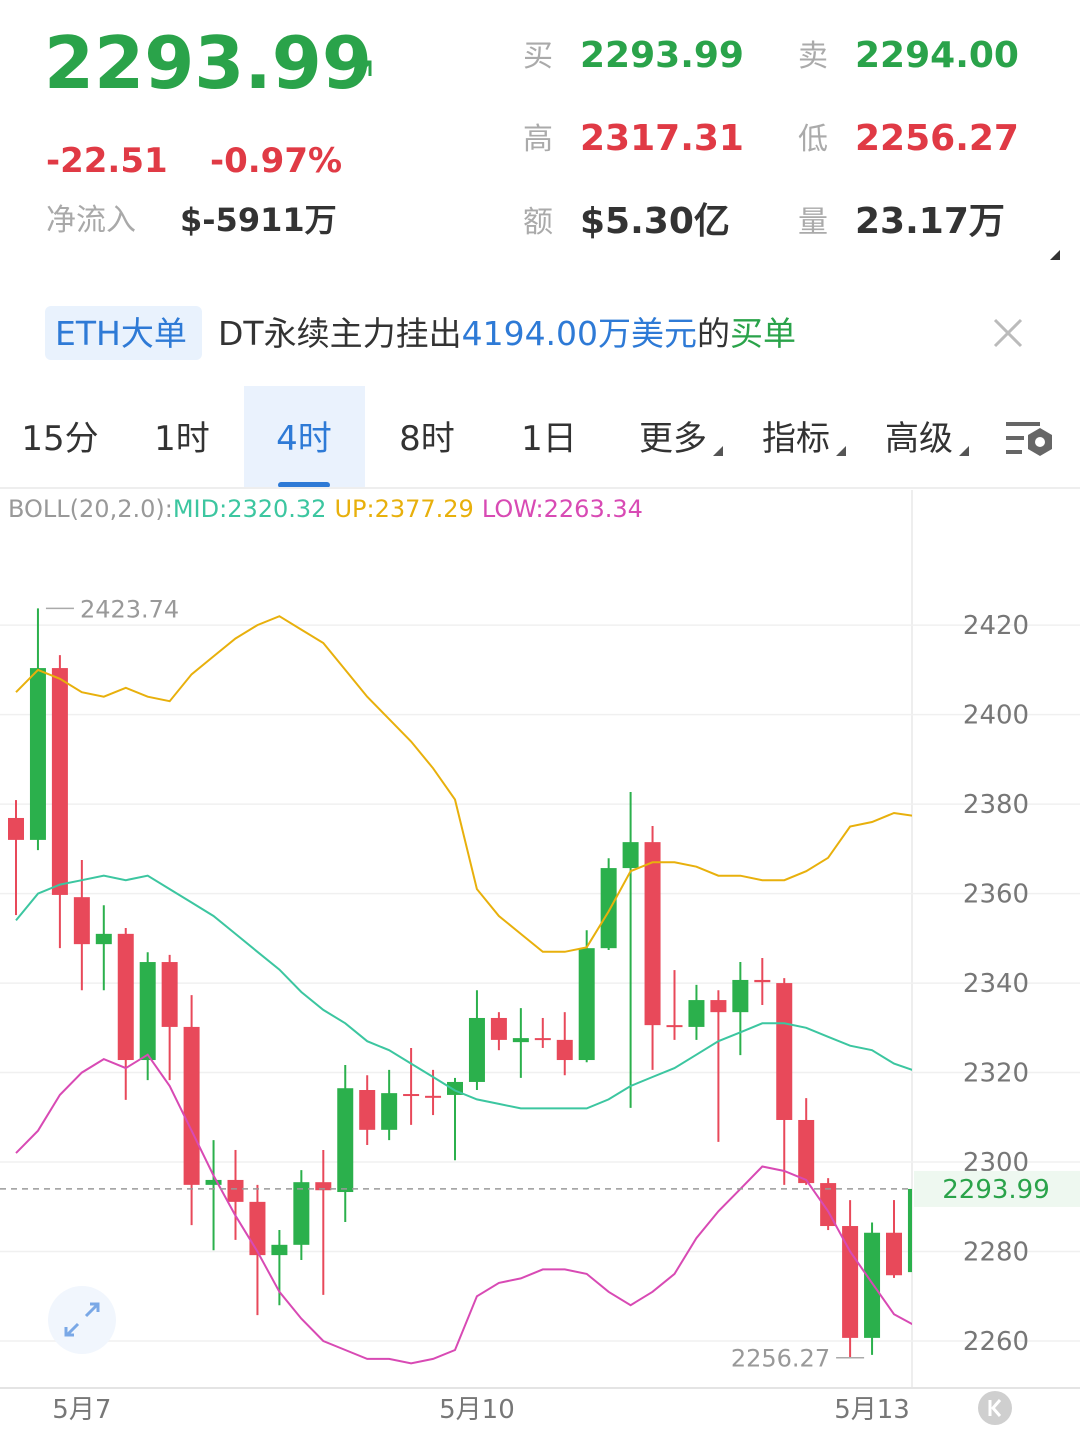 The width and height of the screenshot is (1080, 1430). Describe the element at coordinates (1055, 255) in the screenshot. I see `expand-triangle` at that location.